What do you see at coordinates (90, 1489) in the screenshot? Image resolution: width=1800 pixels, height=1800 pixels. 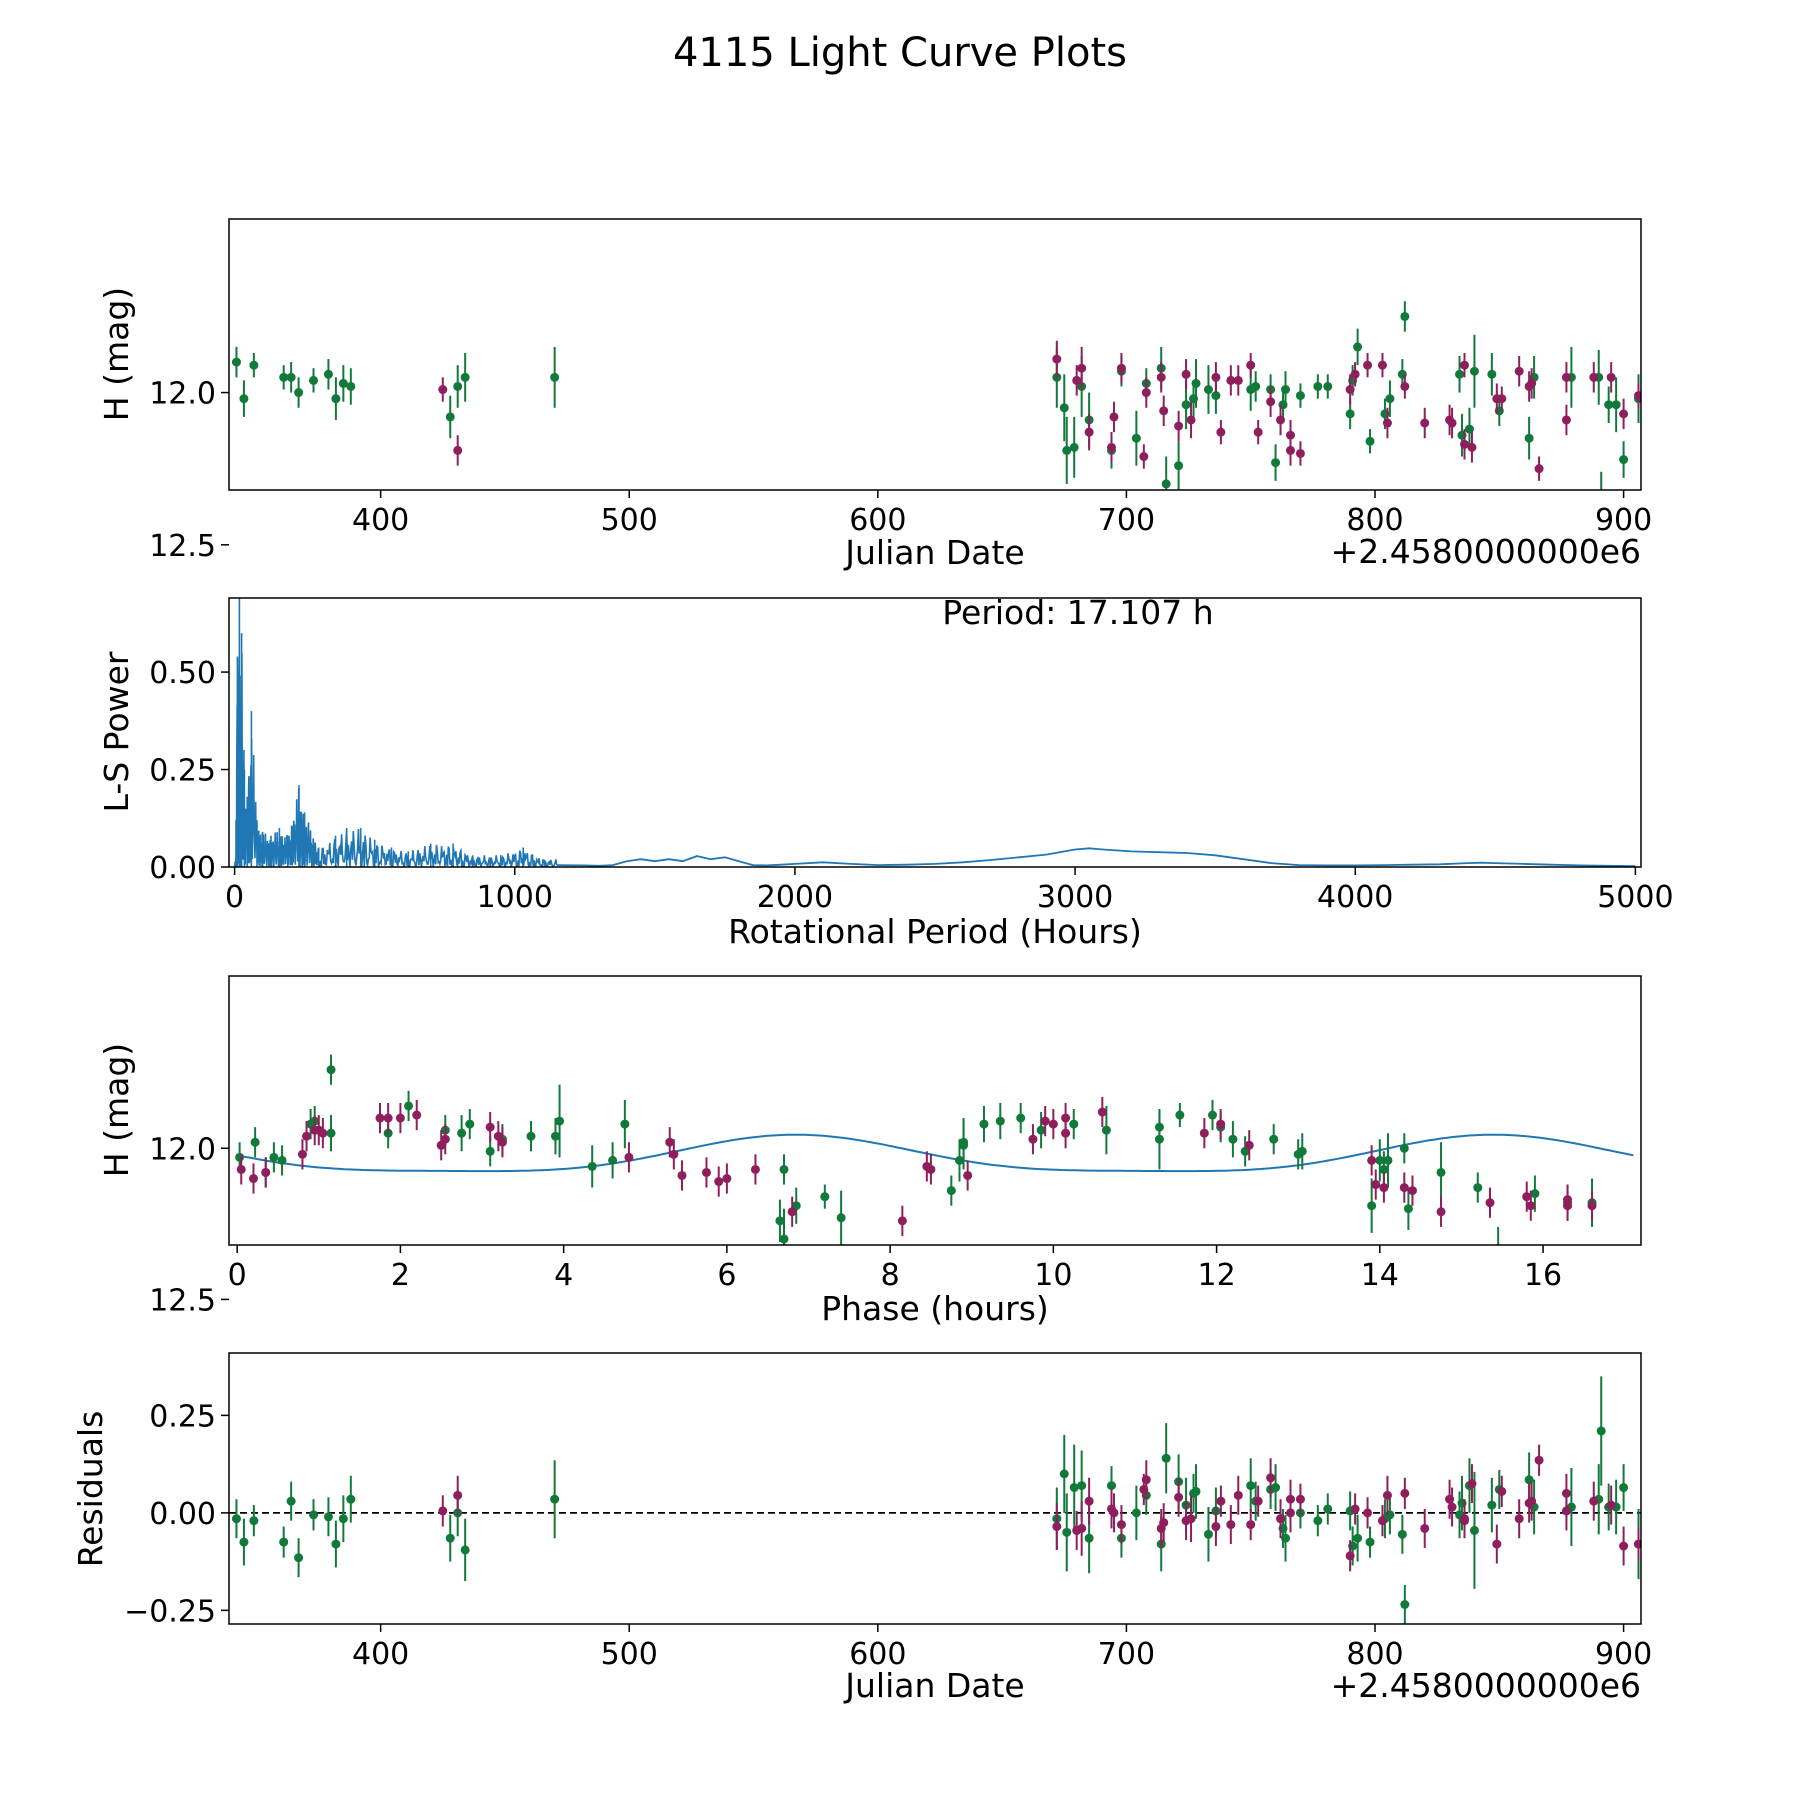 I see `residuals-ylabel: Residuals` at bounding box center [90, 1489].